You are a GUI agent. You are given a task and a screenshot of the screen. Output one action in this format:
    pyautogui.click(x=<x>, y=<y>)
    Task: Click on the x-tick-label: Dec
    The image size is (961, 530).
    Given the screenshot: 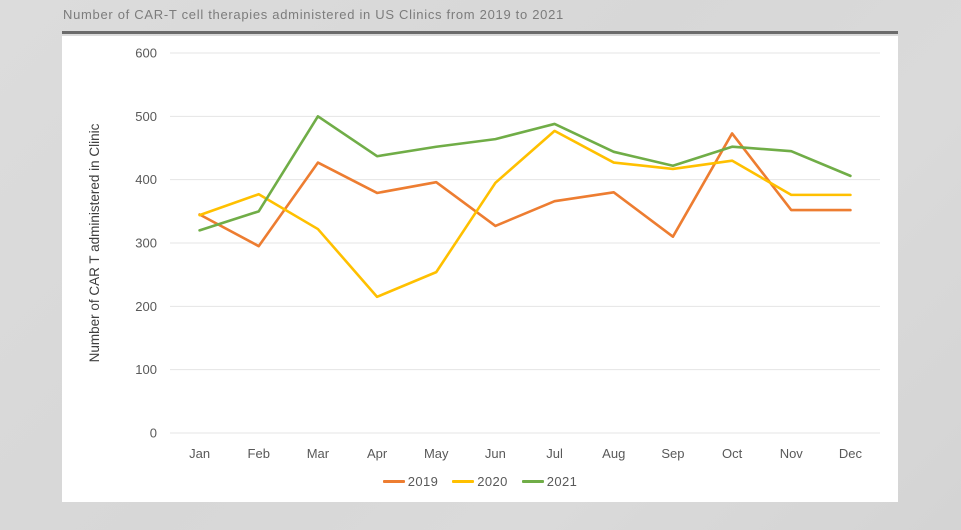 What is the action you would take?
    pyautogui.click(x=851, y=453)
    